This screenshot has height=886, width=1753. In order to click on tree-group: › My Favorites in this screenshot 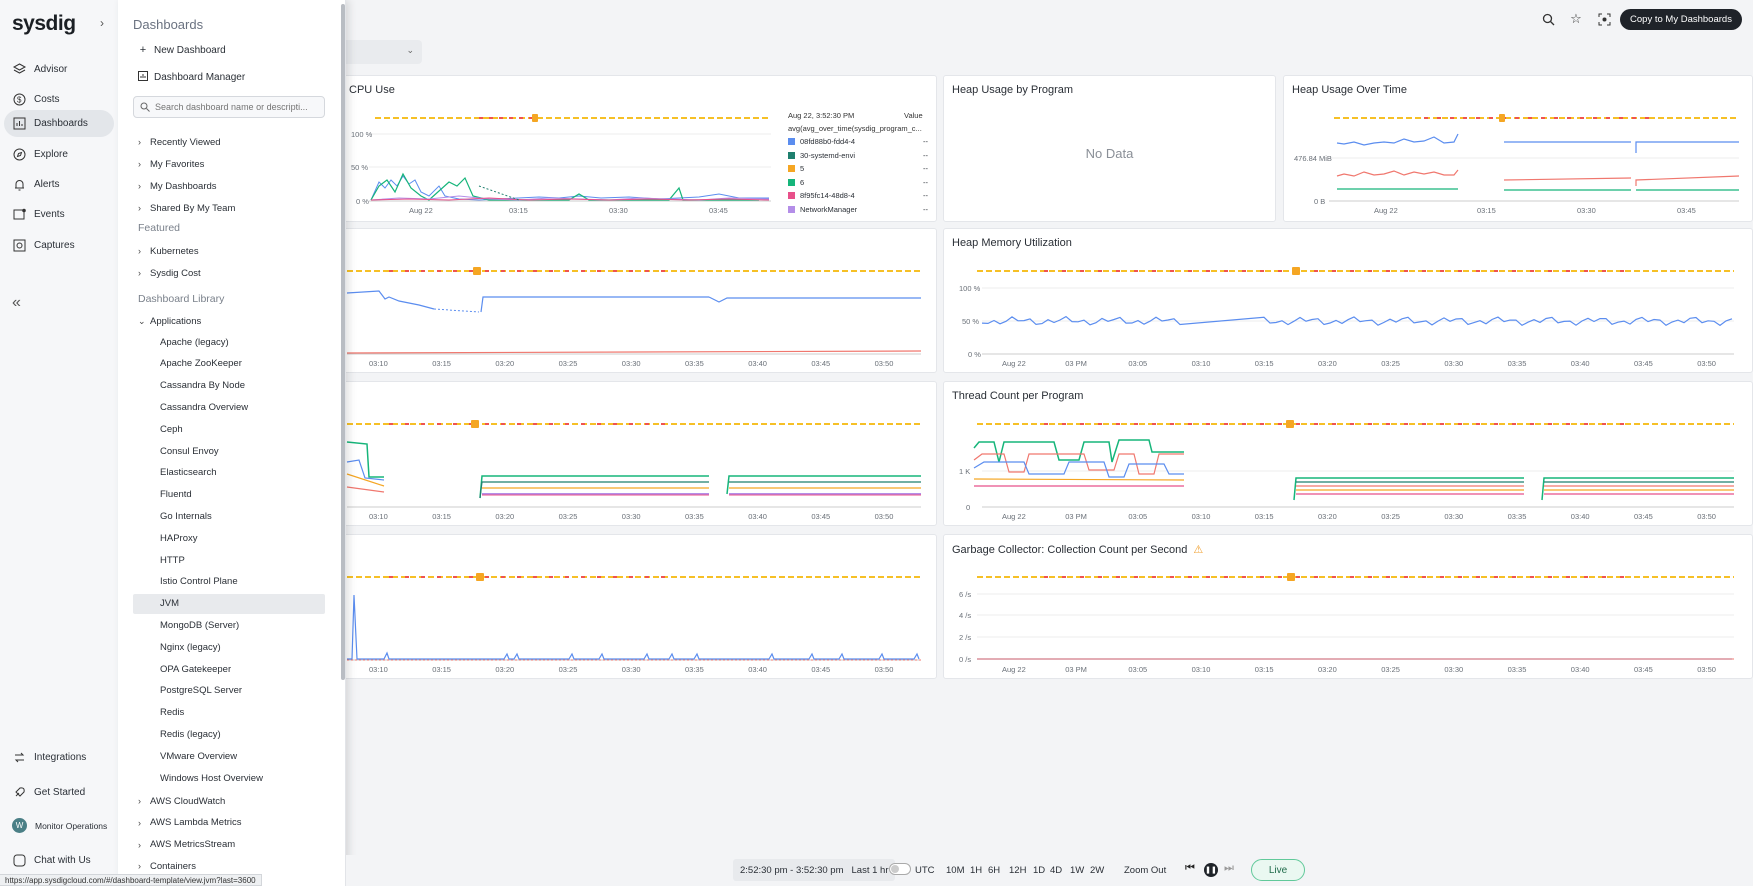, I will do `click(171, 164)`.